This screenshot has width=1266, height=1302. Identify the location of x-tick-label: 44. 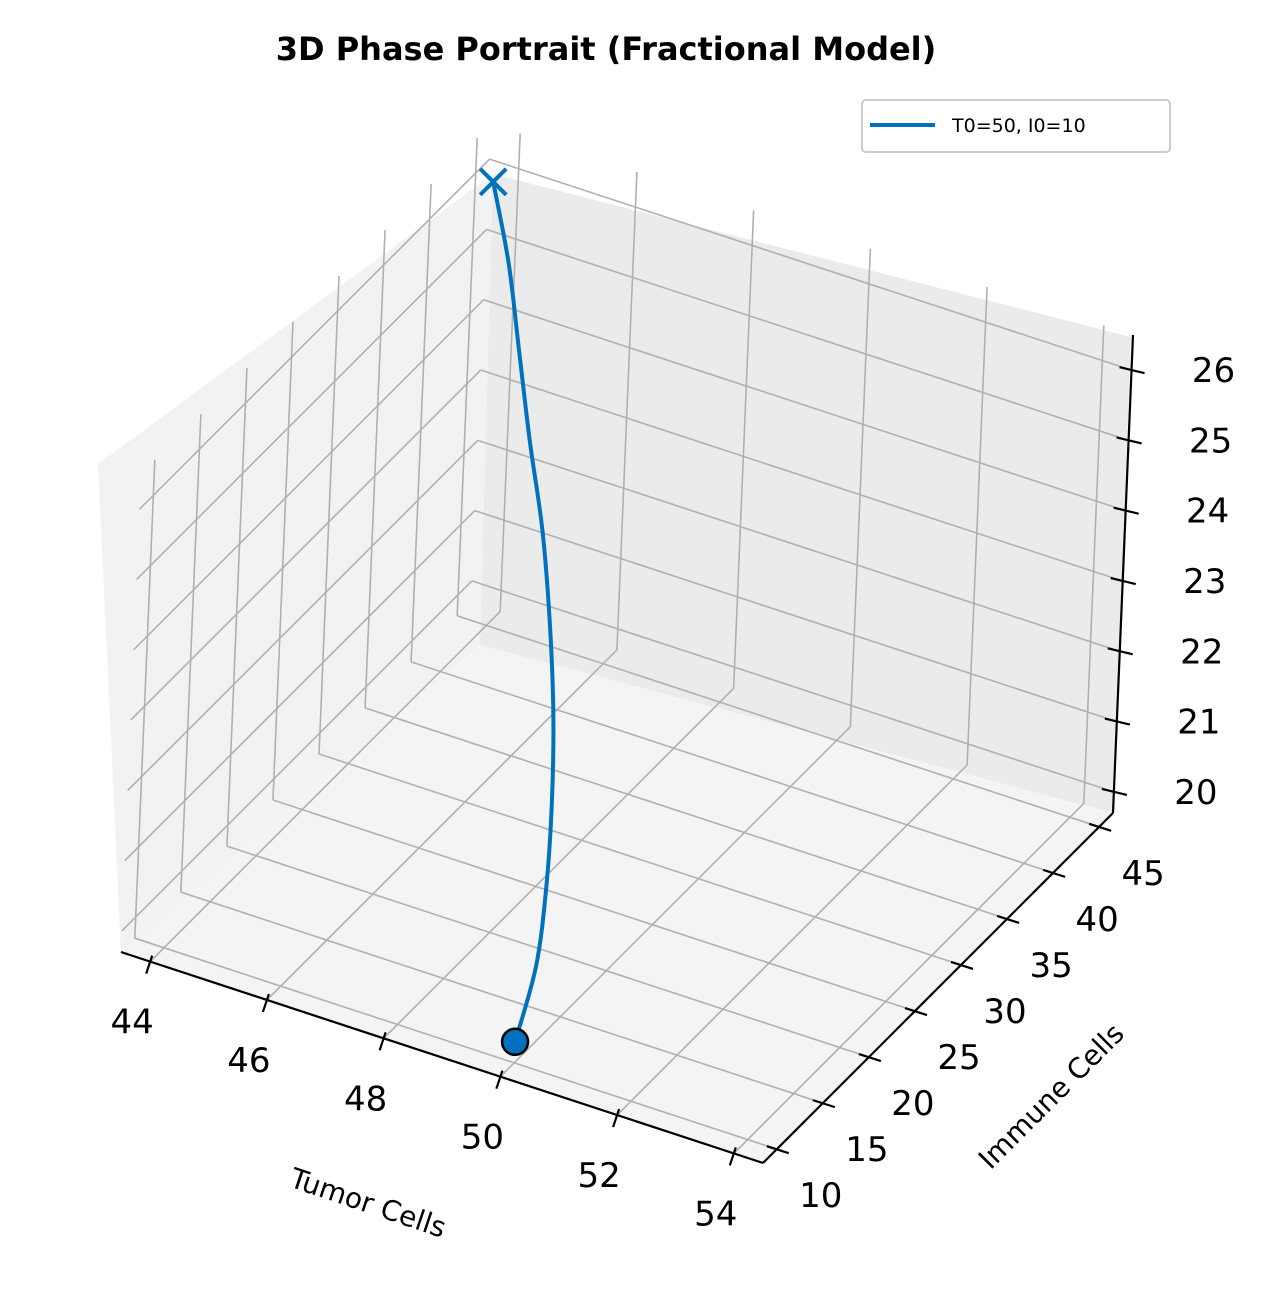
(132, 1023).